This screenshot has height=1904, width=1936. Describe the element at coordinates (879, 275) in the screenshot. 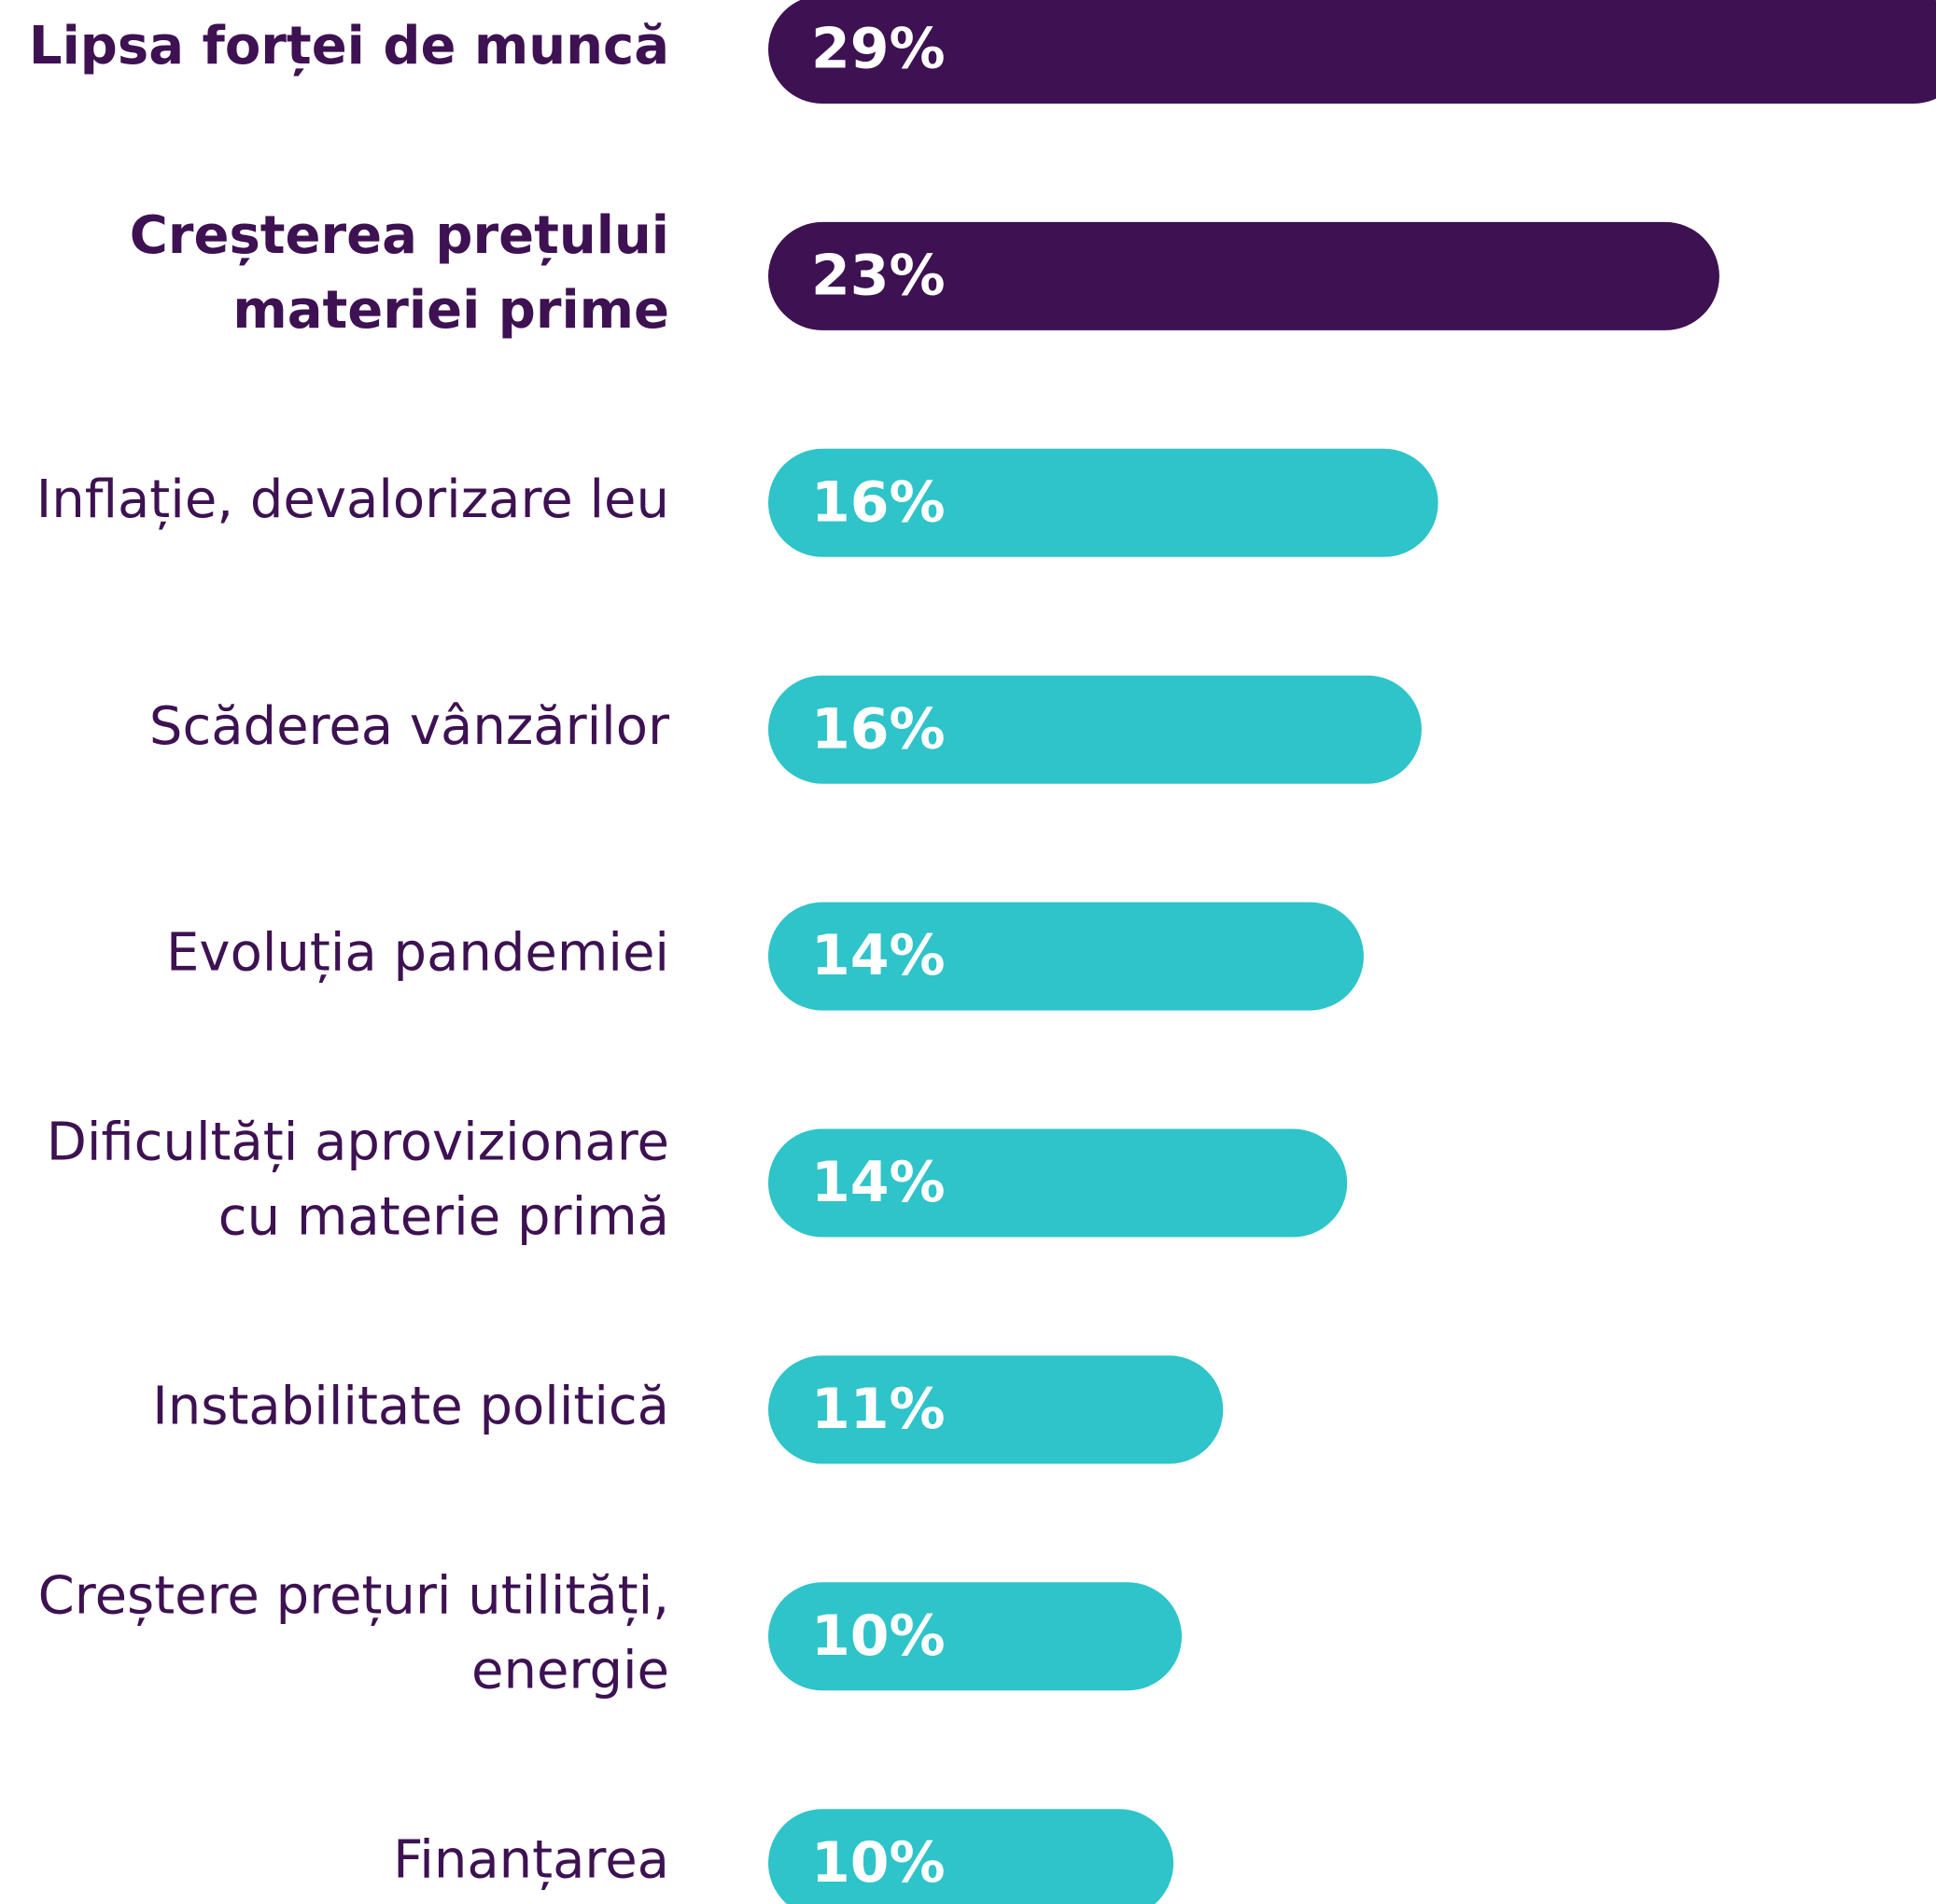

I see `value-label: 23%` at that location.